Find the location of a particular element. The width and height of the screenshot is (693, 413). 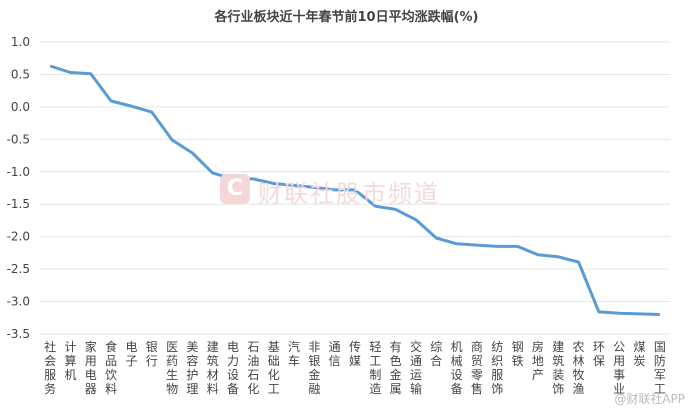

x-tick-label: 汽车 is located at coordinates (294, 353).